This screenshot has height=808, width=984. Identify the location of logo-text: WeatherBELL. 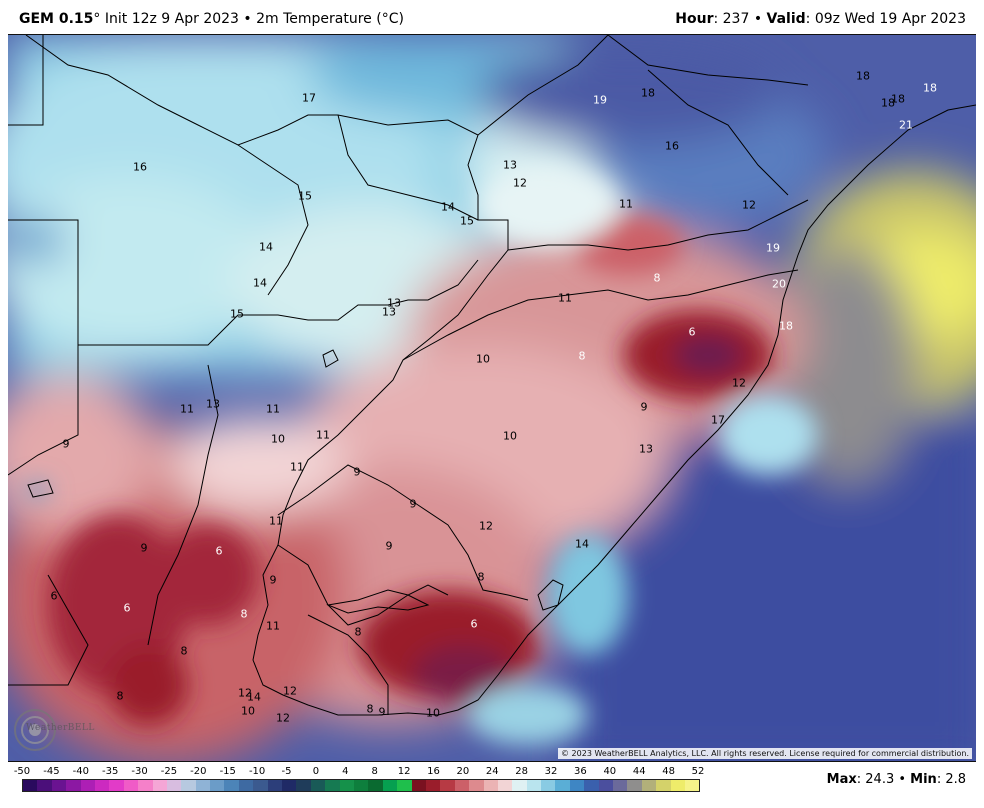
(60, 728).